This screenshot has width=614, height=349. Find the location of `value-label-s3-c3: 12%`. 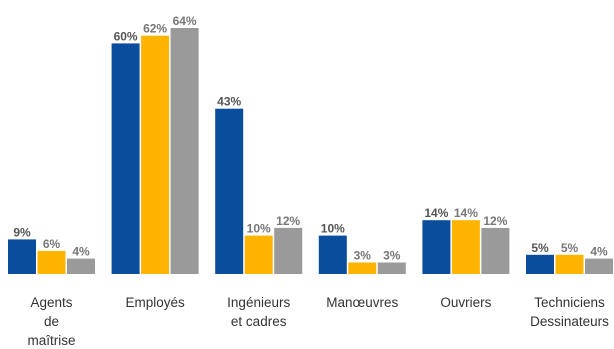

value-label-s3-c3: 12% is located at coordinates (288, 221).